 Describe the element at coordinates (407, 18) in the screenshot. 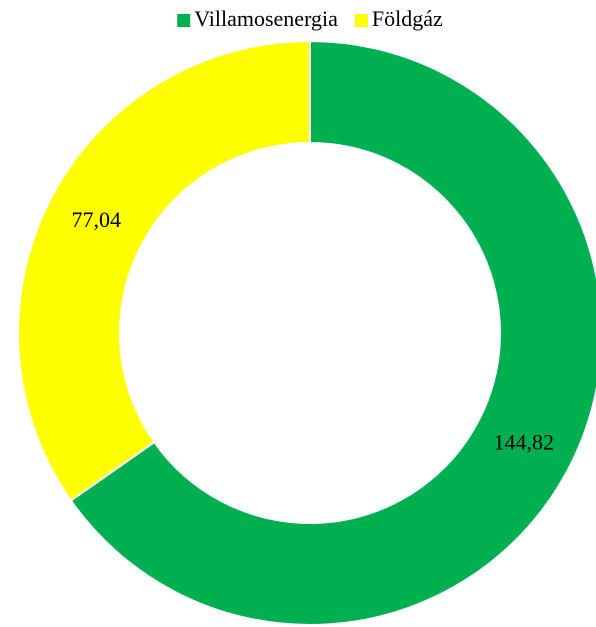

I see `legend-label: Földgáz` at that location.